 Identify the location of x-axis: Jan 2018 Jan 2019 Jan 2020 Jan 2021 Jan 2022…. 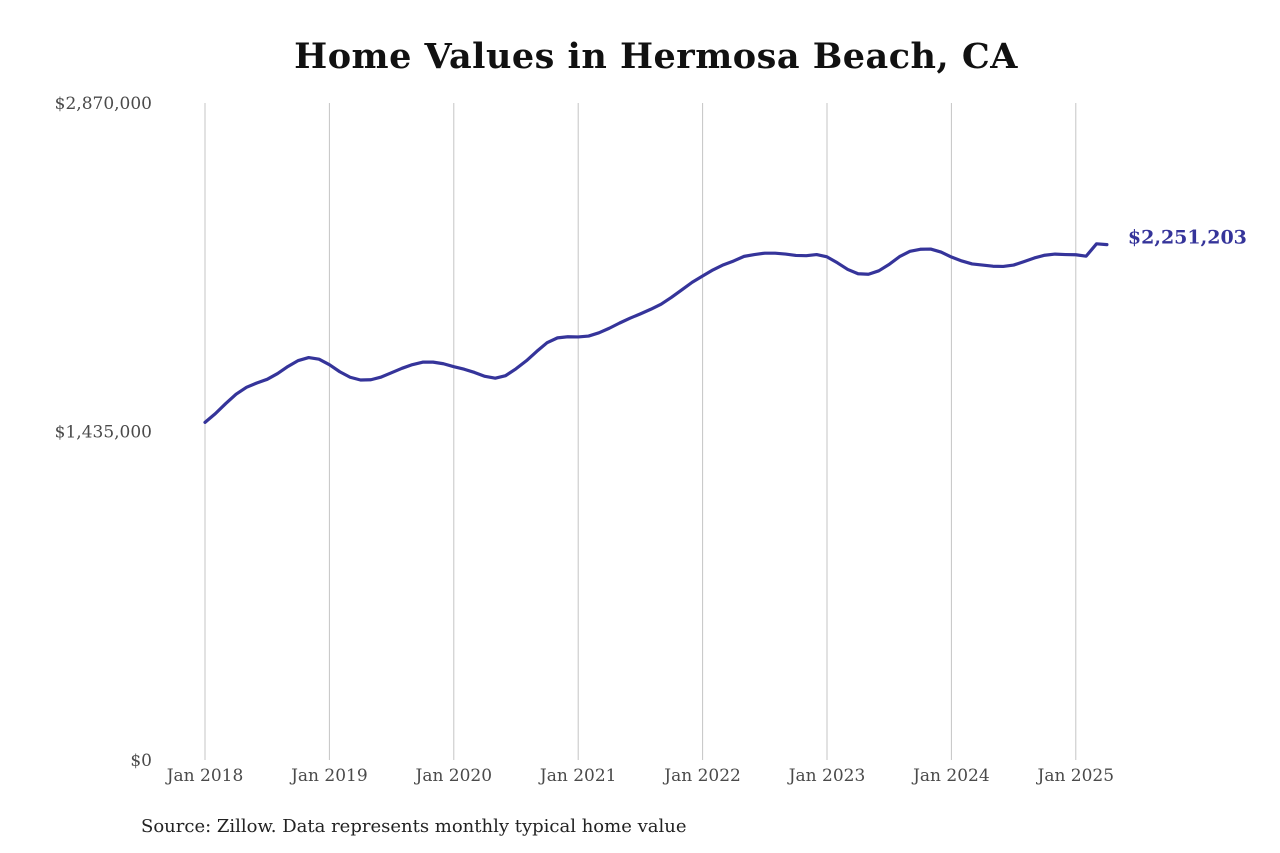
(639, 776).